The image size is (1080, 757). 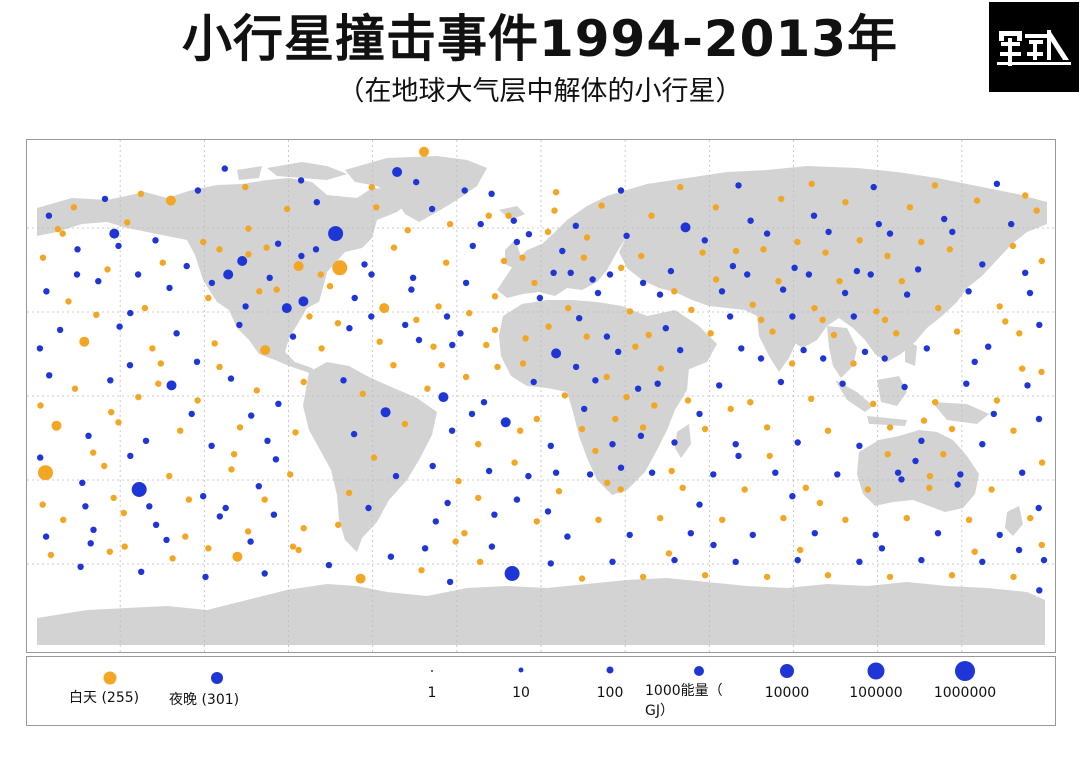 I want to click on land-japan, so click(x=966, y=269).